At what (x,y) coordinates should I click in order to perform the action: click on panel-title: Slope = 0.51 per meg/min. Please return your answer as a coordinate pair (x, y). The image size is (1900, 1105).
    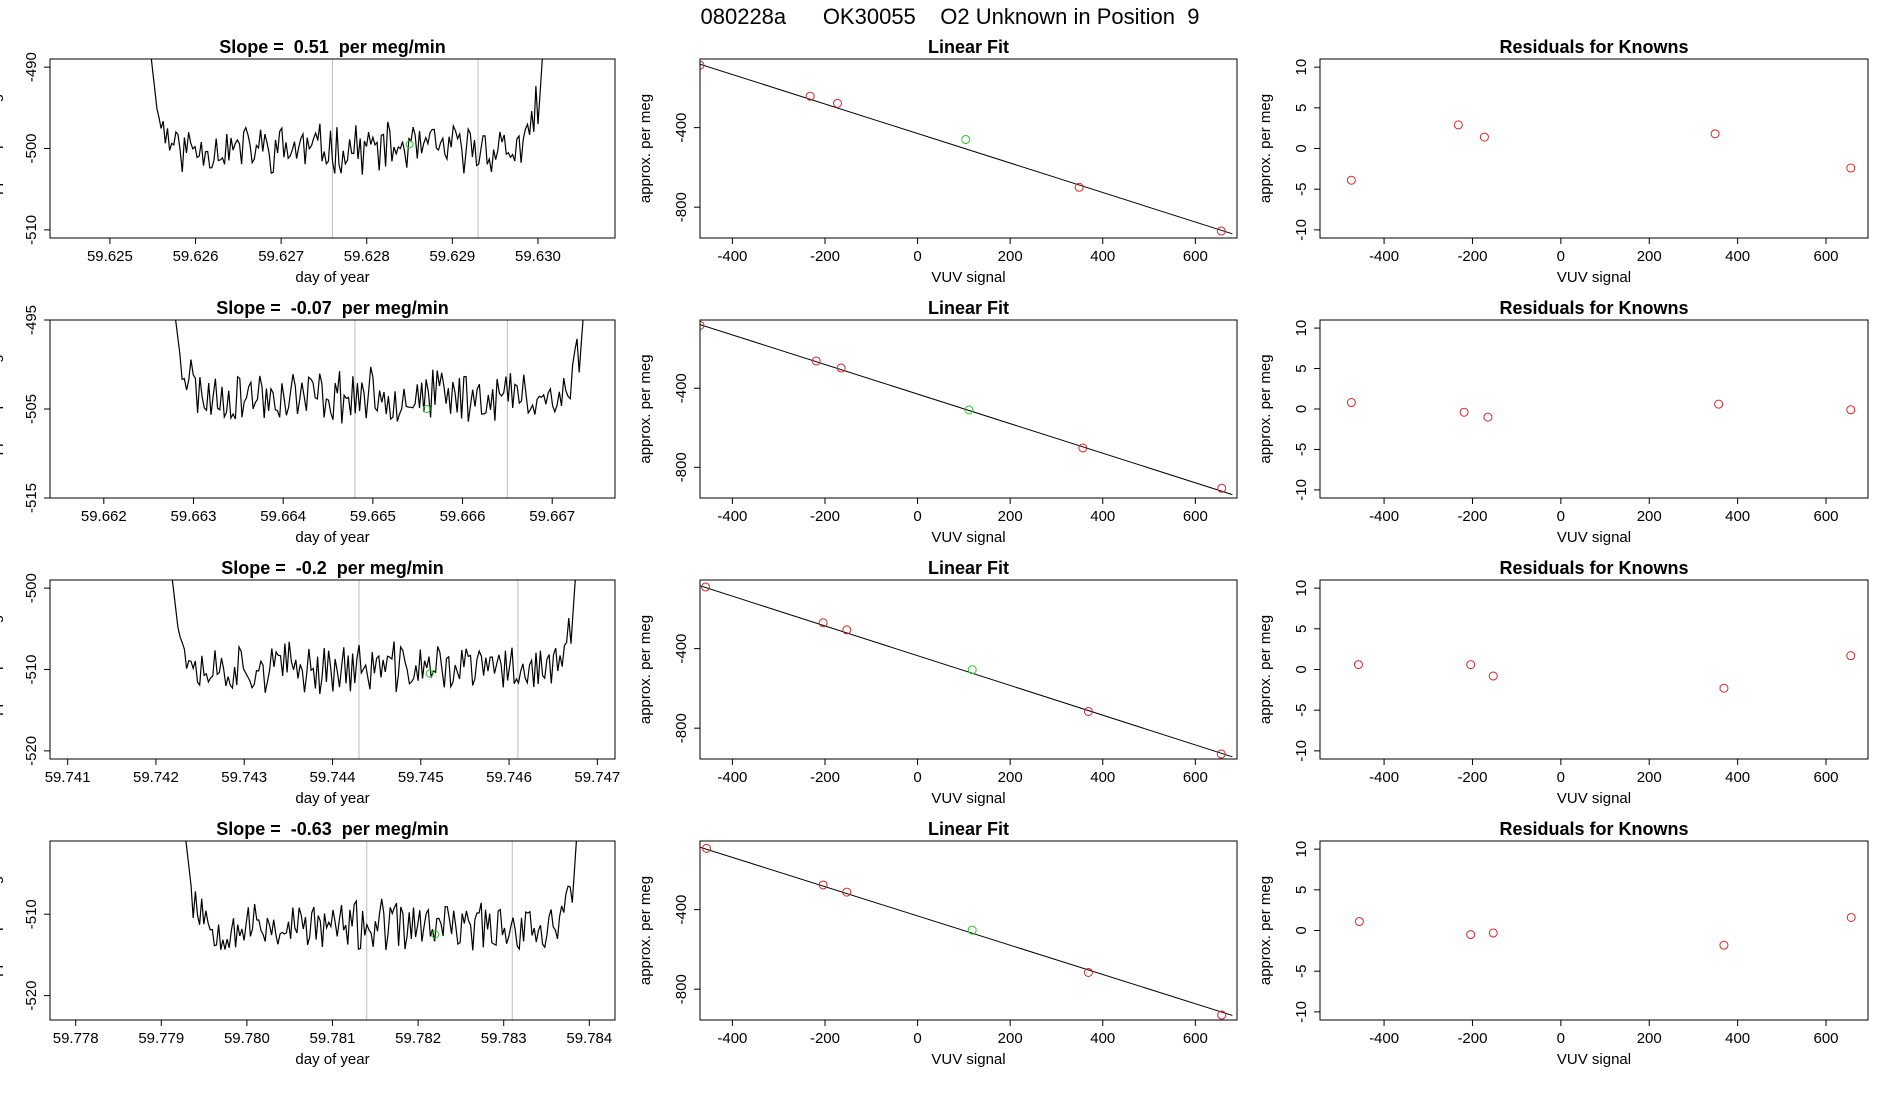
    Looking at the image, I should click on (332, 47).